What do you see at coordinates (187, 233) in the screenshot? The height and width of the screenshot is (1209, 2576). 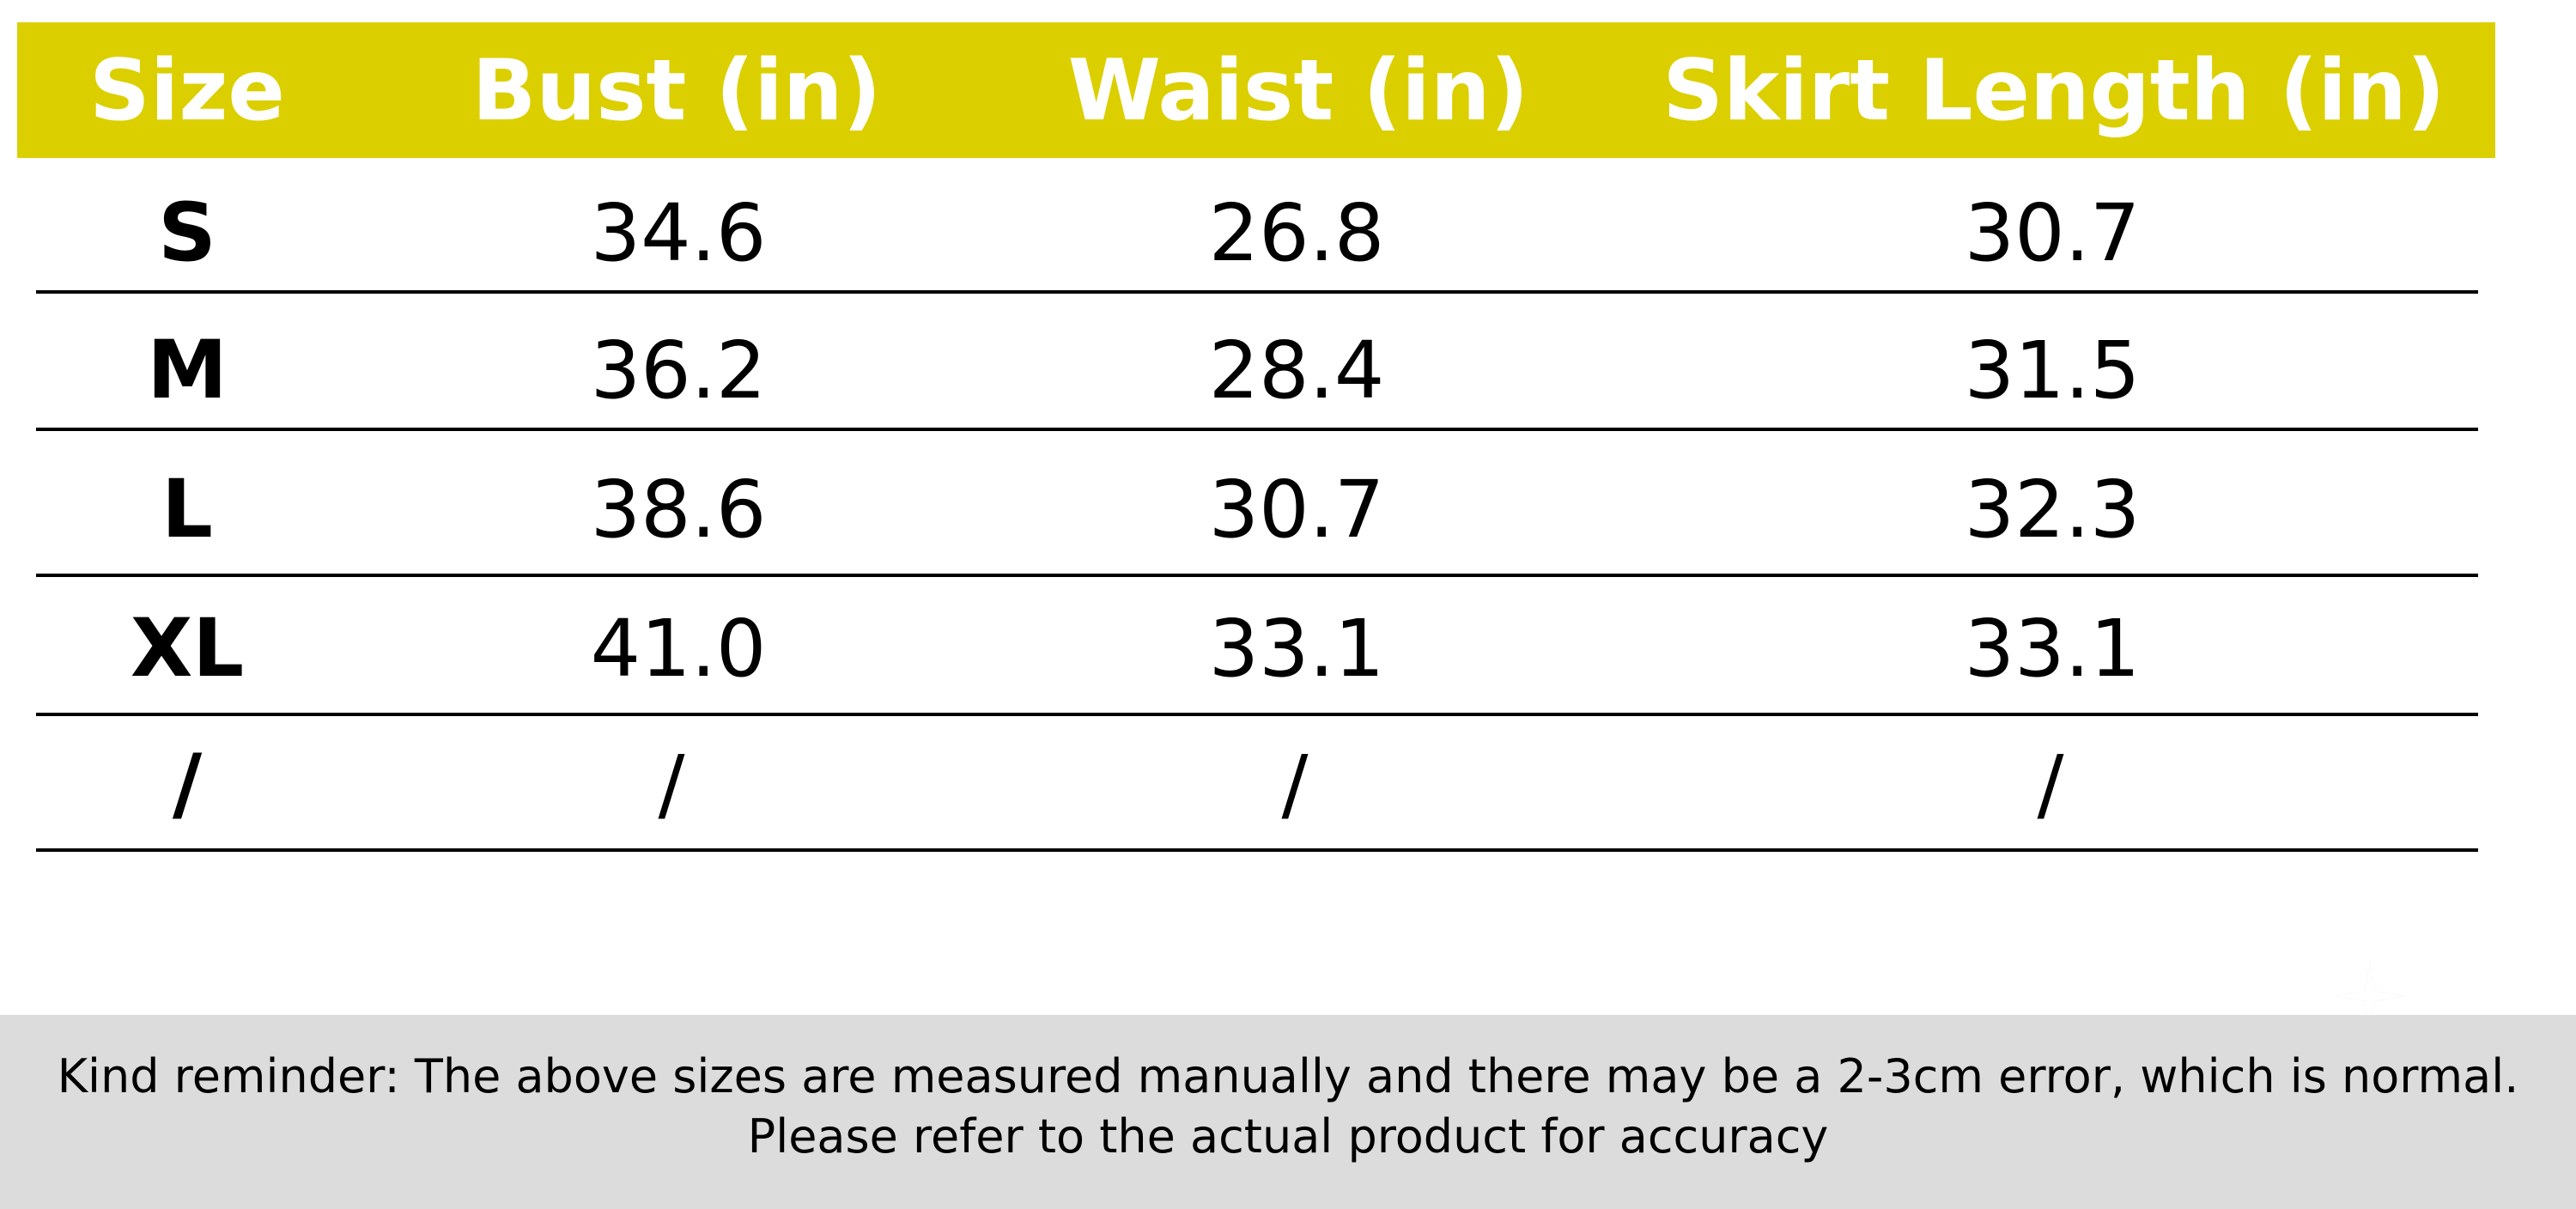 I see `row-s-size: S` at bounding box center [187, 233].